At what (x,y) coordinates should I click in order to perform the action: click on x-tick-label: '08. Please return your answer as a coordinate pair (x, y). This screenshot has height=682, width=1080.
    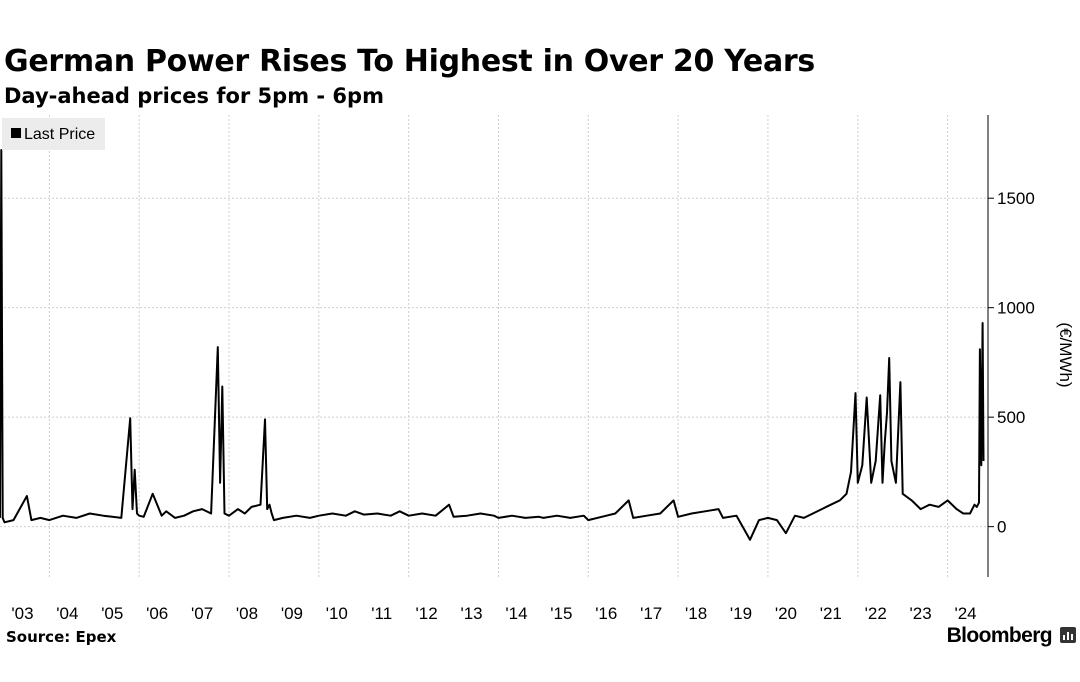
    Looking at the image, I should click on (247, 613).